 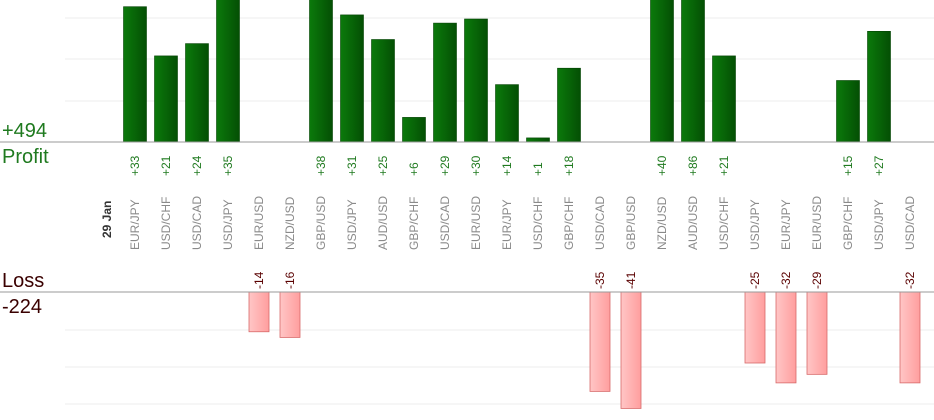 What do you see at coordinates (879, 165) in the screenshot?
I see `profit-value-label: +27` at bounding box center [879, 165].